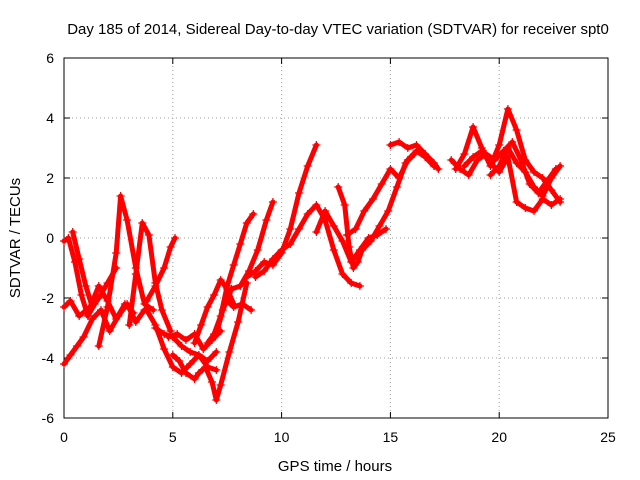 Image resolution: width=640 pixels, height=480 pixels. Describe the element at coordinates (15, 238) in the screenshot. I see `y-axis-label: SDTVAR / TECUs` at that location.